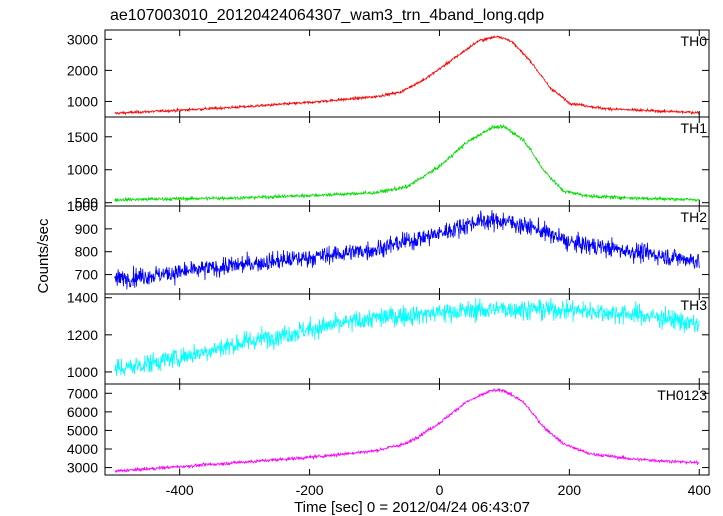 The image size is (723, 516). I want to click on panel-label-th1: TH1, so click(694, 128).